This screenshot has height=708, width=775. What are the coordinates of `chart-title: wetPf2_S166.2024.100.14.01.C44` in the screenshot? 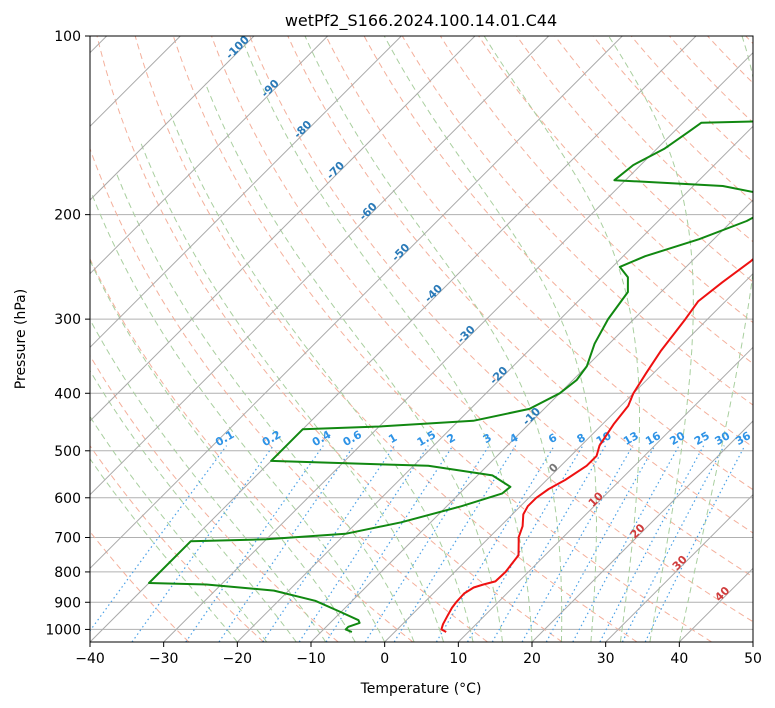 It's located at (421, 21).